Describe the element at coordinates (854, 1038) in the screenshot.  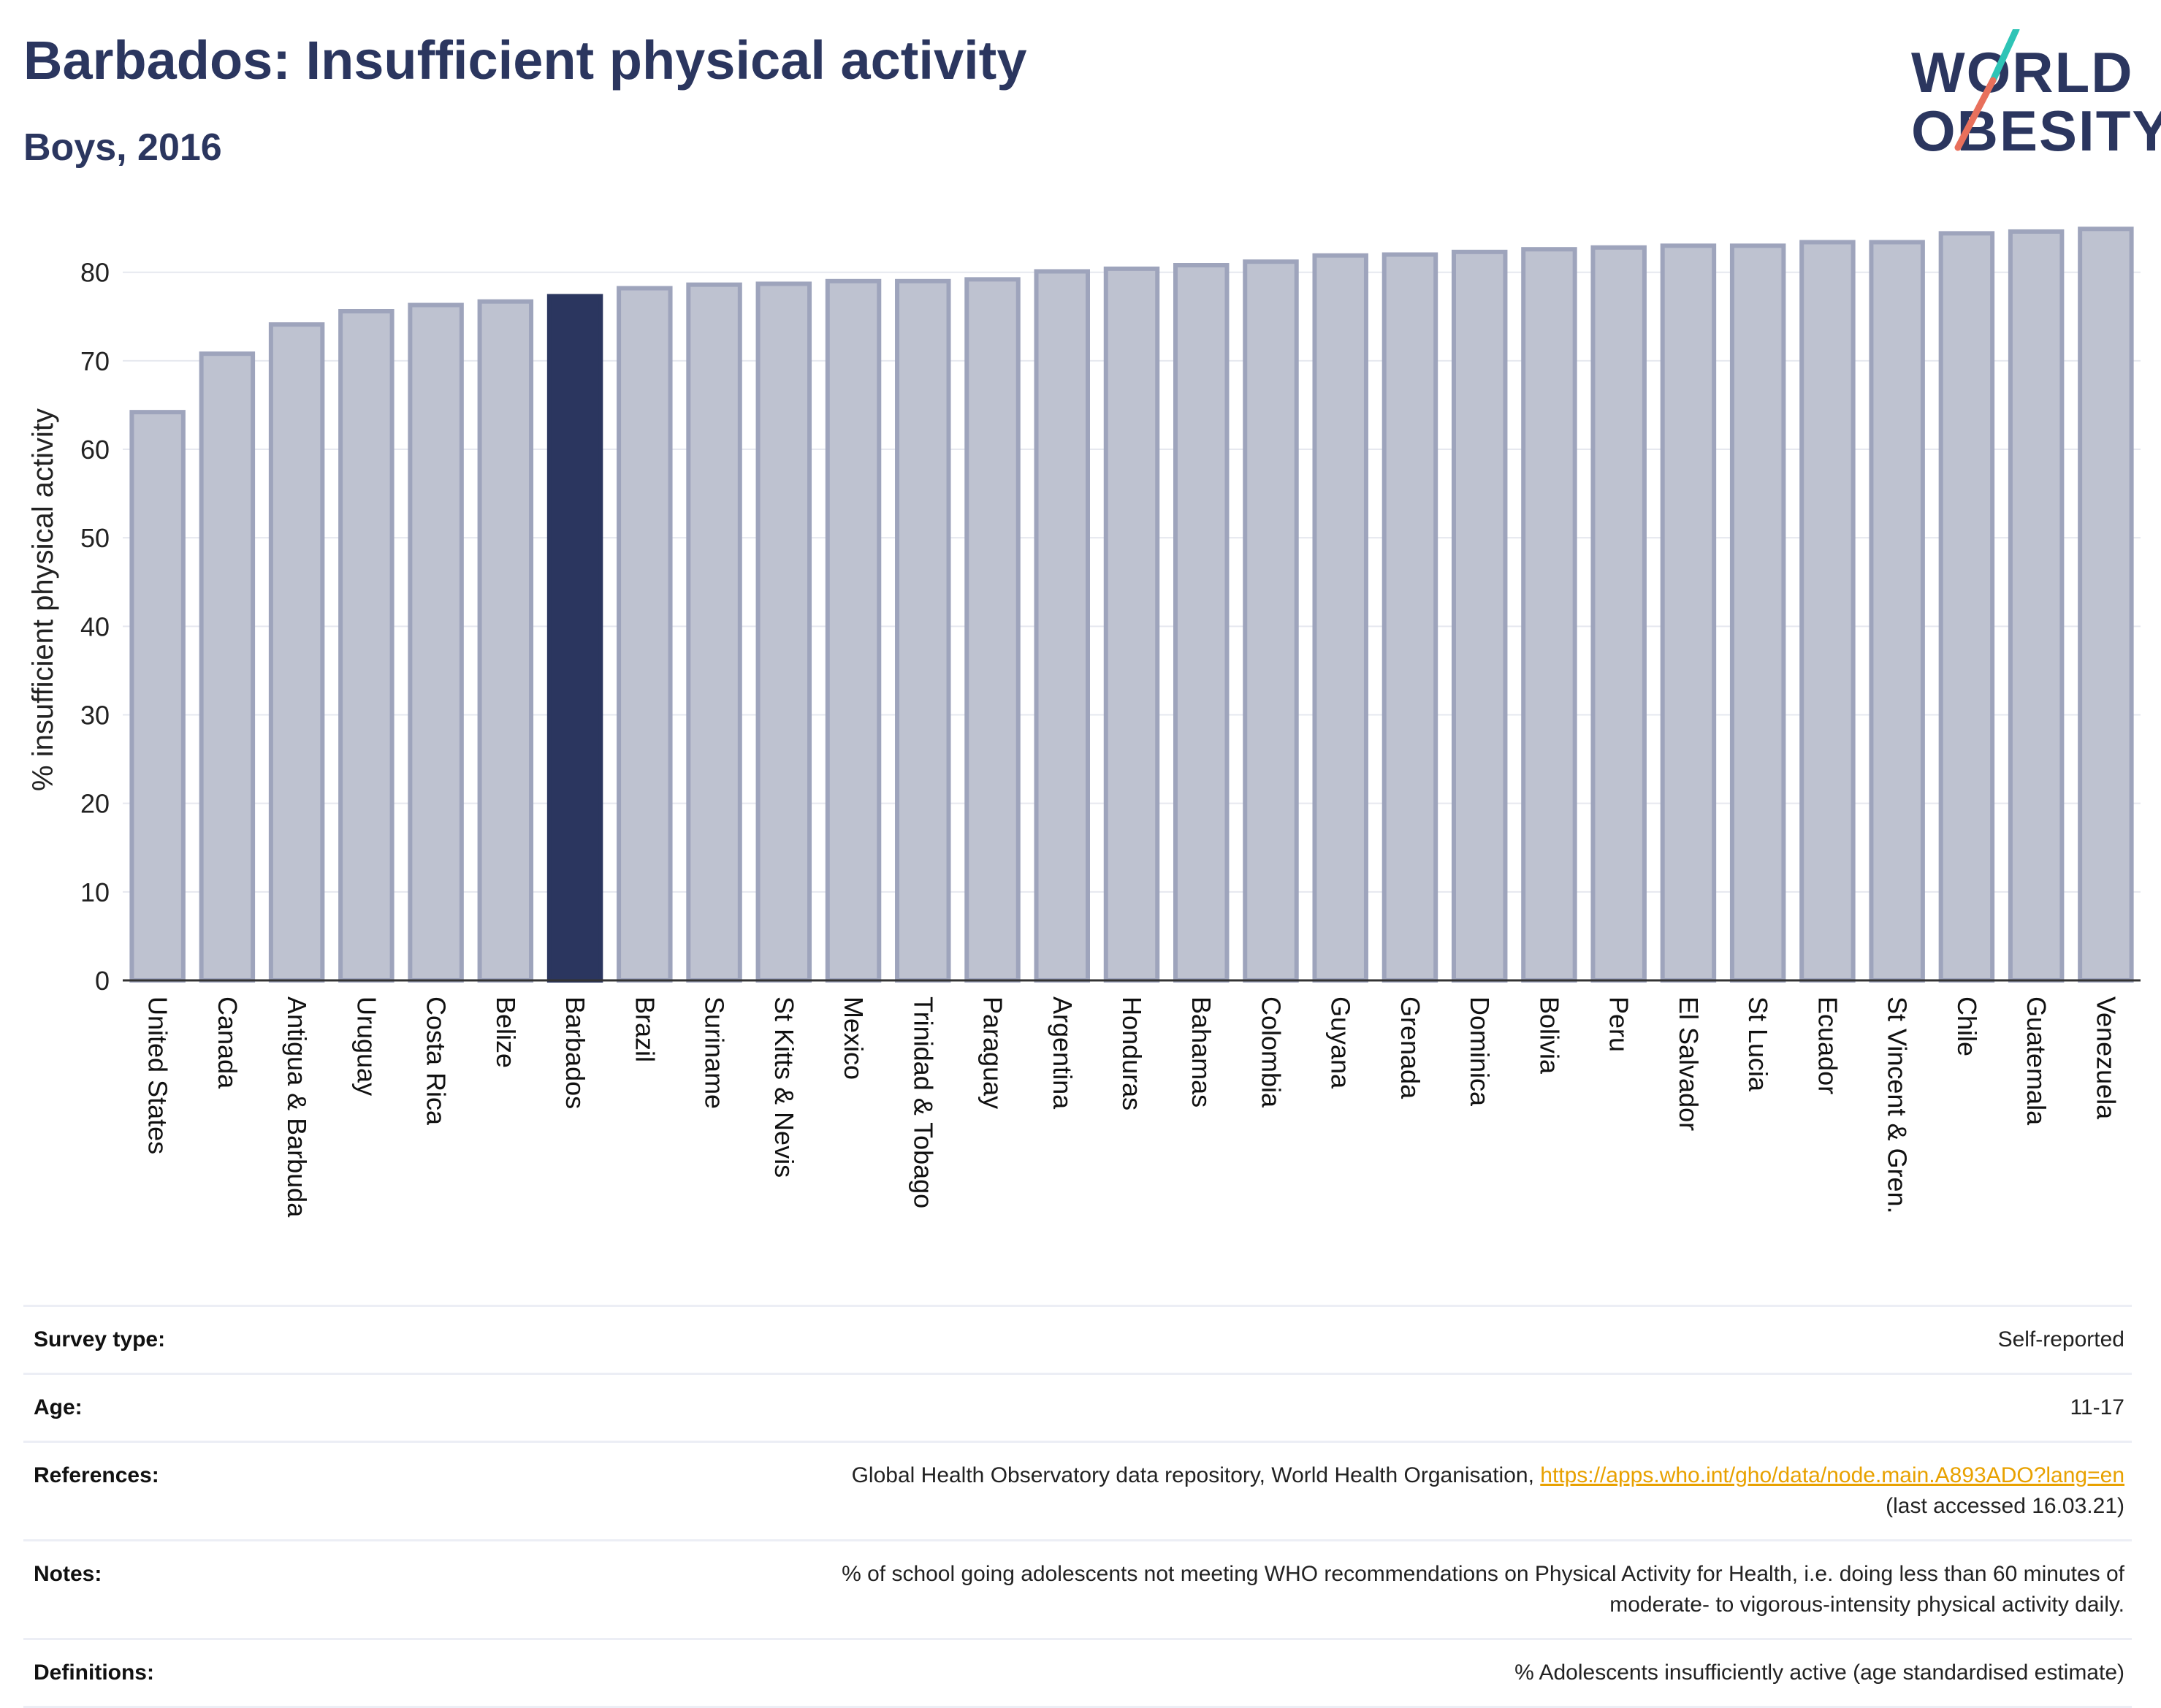
I see `x-tick-label: Mexico` at that location.